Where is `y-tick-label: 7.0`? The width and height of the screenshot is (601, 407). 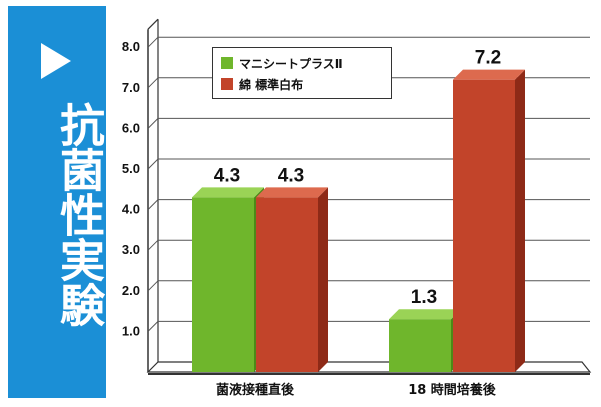 y-tick-label: 7.0 is located at coordinates (131, 87).